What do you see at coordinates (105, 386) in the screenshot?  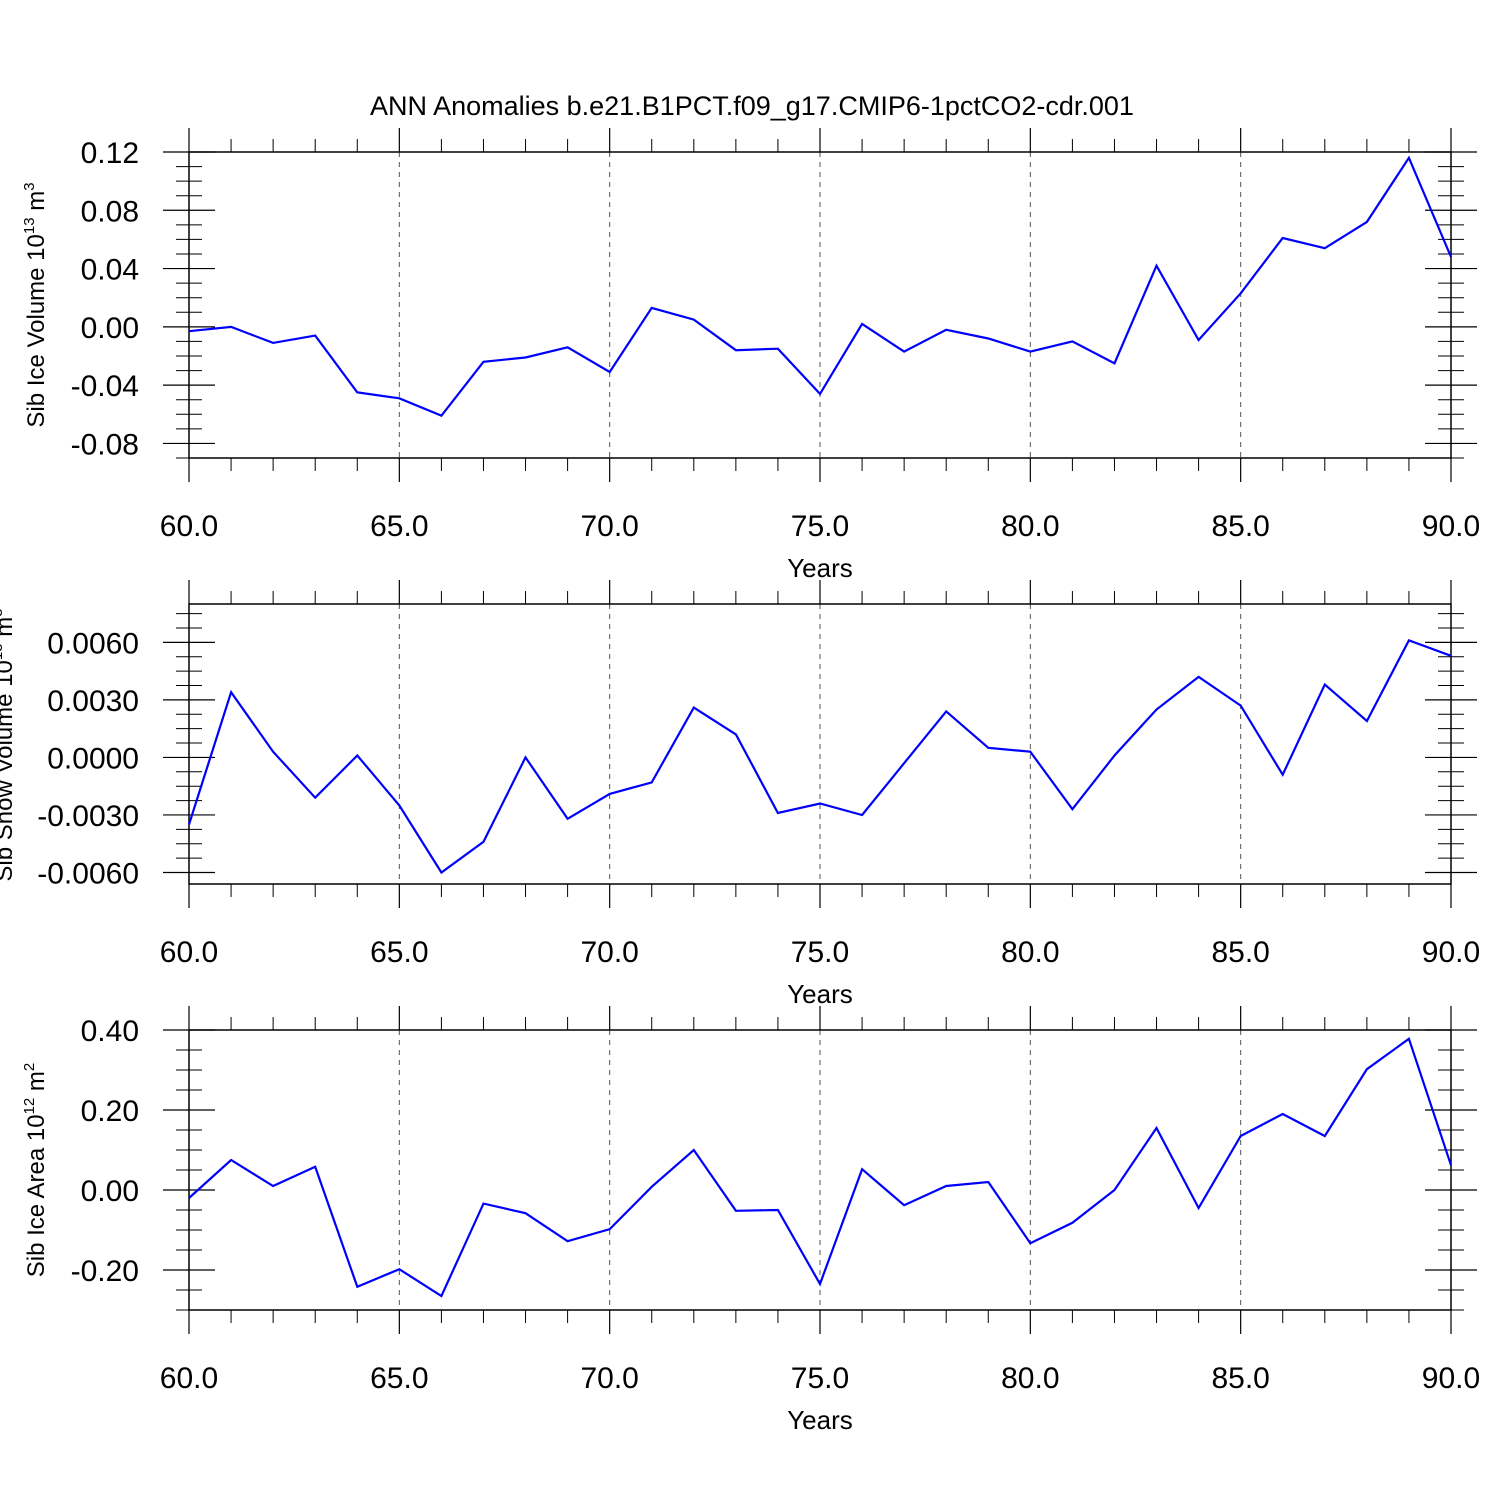 I see `y-tick-label: -0.04` at bounding box center [105, 386].